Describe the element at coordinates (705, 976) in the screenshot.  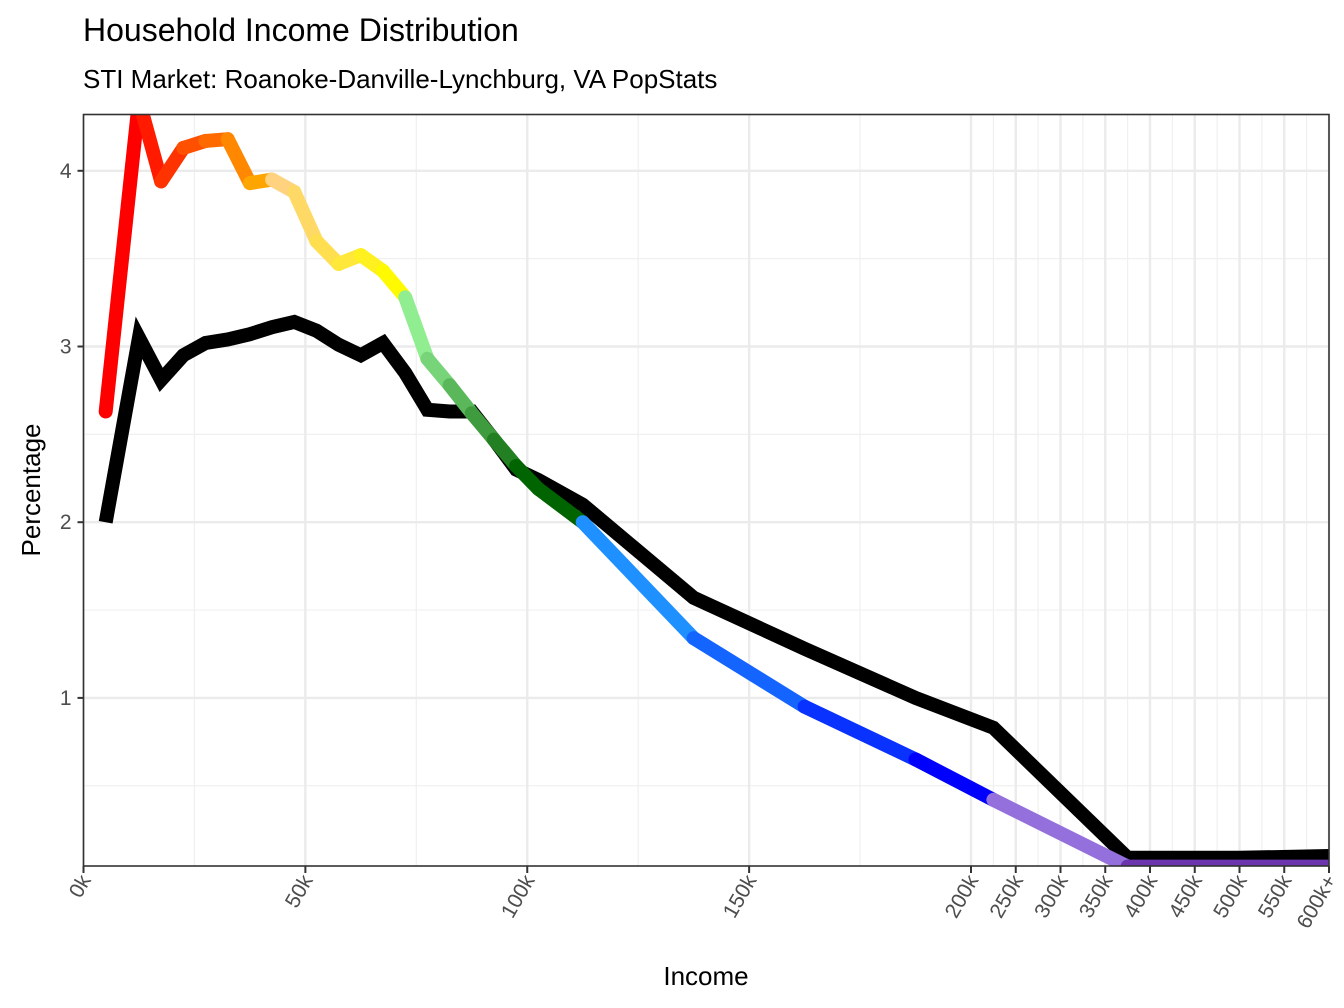
I see `x-axis-title: Income` at that location.